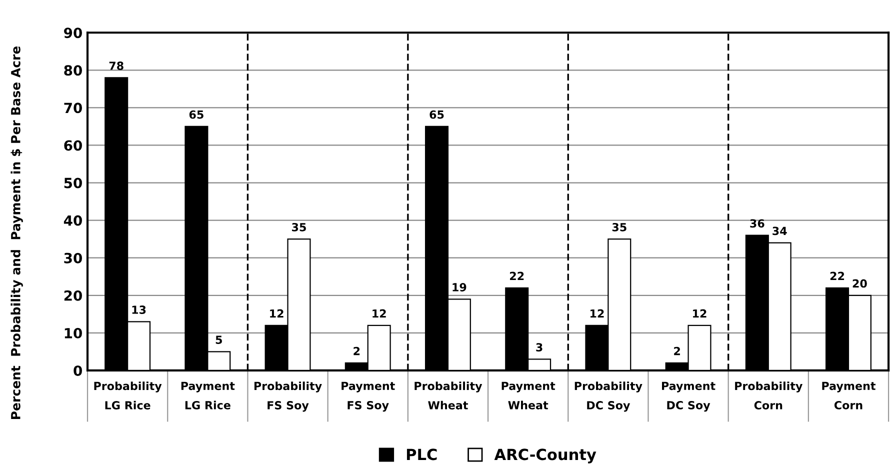 The width and height of the screenshot is (893, 466). What do you see at coordinates (448, 396) in the screenshot?
I see `x-tick-label: Probability Wheat` at bounding box center [448, 396].